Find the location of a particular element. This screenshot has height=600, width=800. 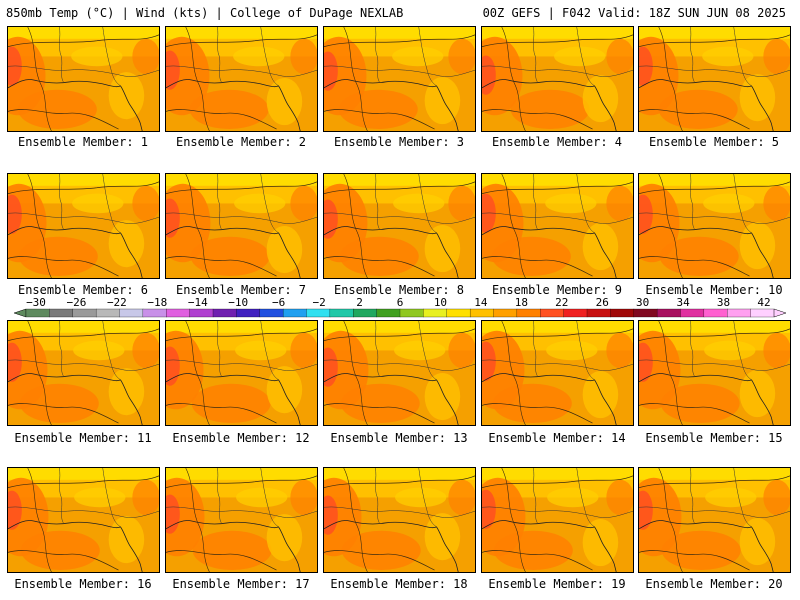

colorbar-tick-label: 14 is located at coordinates (481, 303).